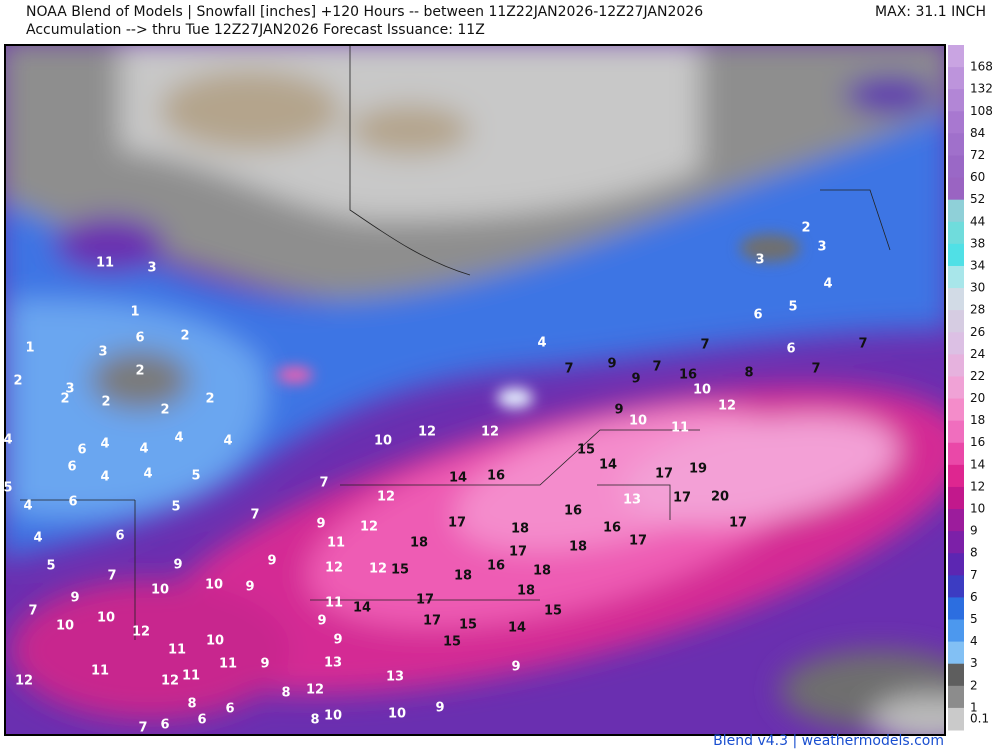 This screenshot has height=750, width=1000. Describe the element at coordinates (517, 628) in the screenshot. I see `snow-label: 14` at that location.